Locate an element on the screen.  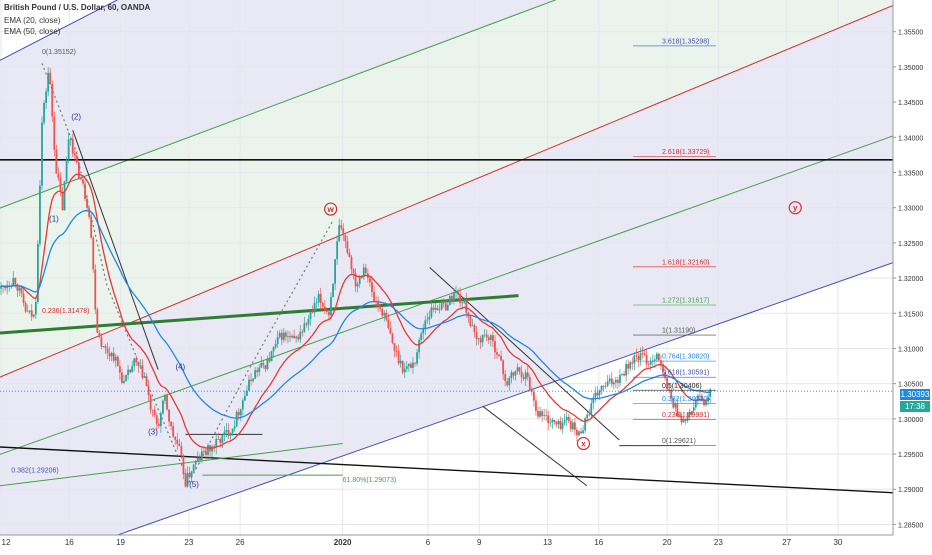
y-tick-label: 1.30500 is located at coordinates (910, 385).